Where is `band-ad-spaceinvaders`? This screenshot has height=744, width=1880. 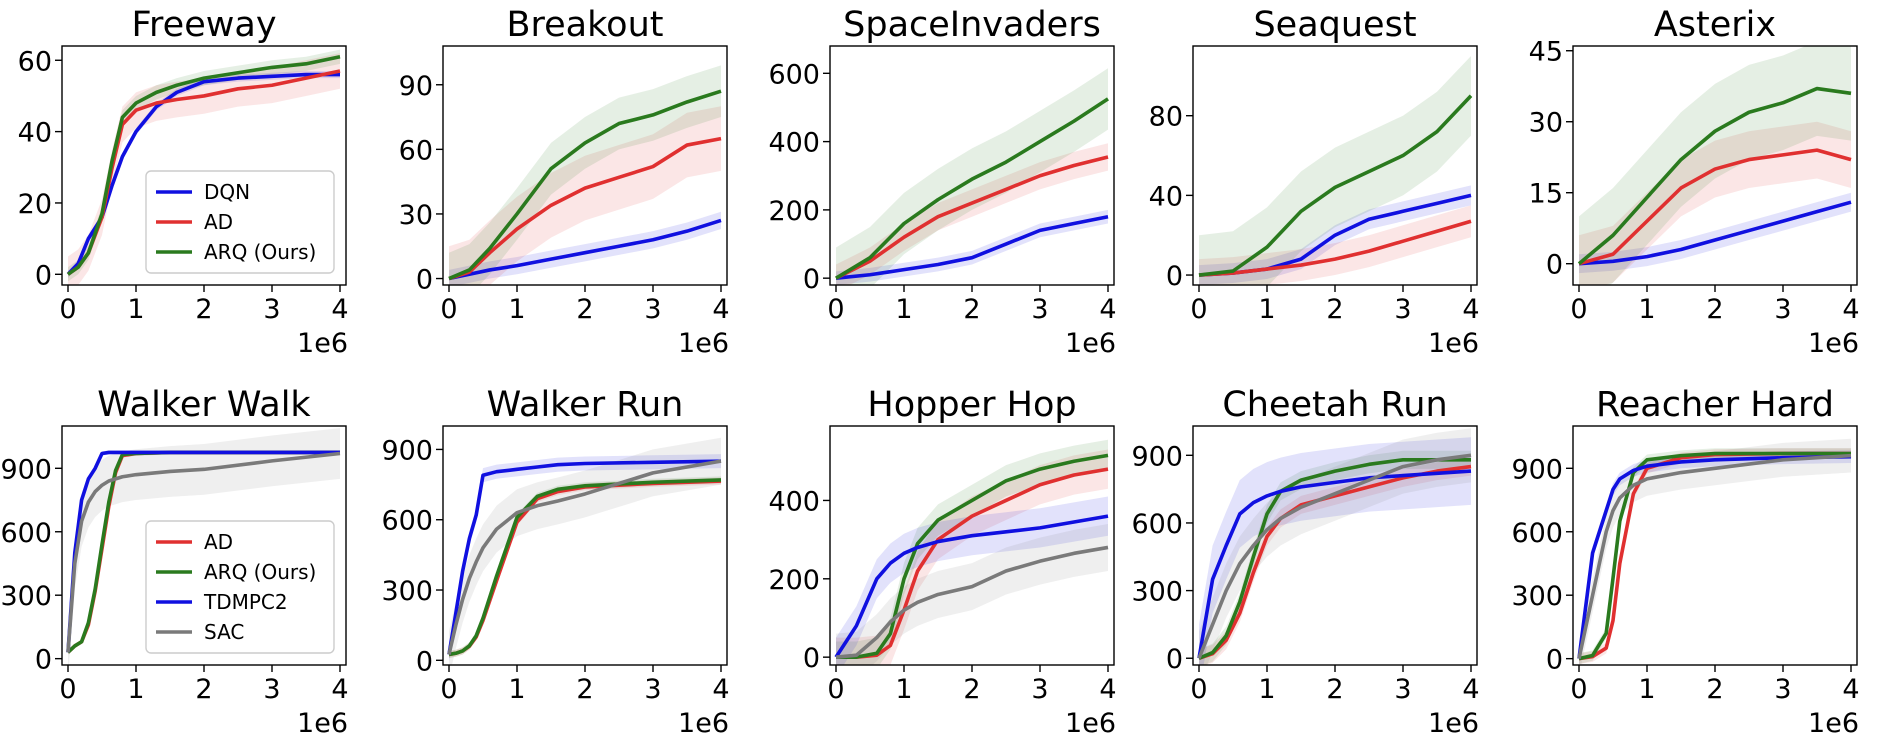 band-ad-spaceinvaders is located at coordinates (972, 214).